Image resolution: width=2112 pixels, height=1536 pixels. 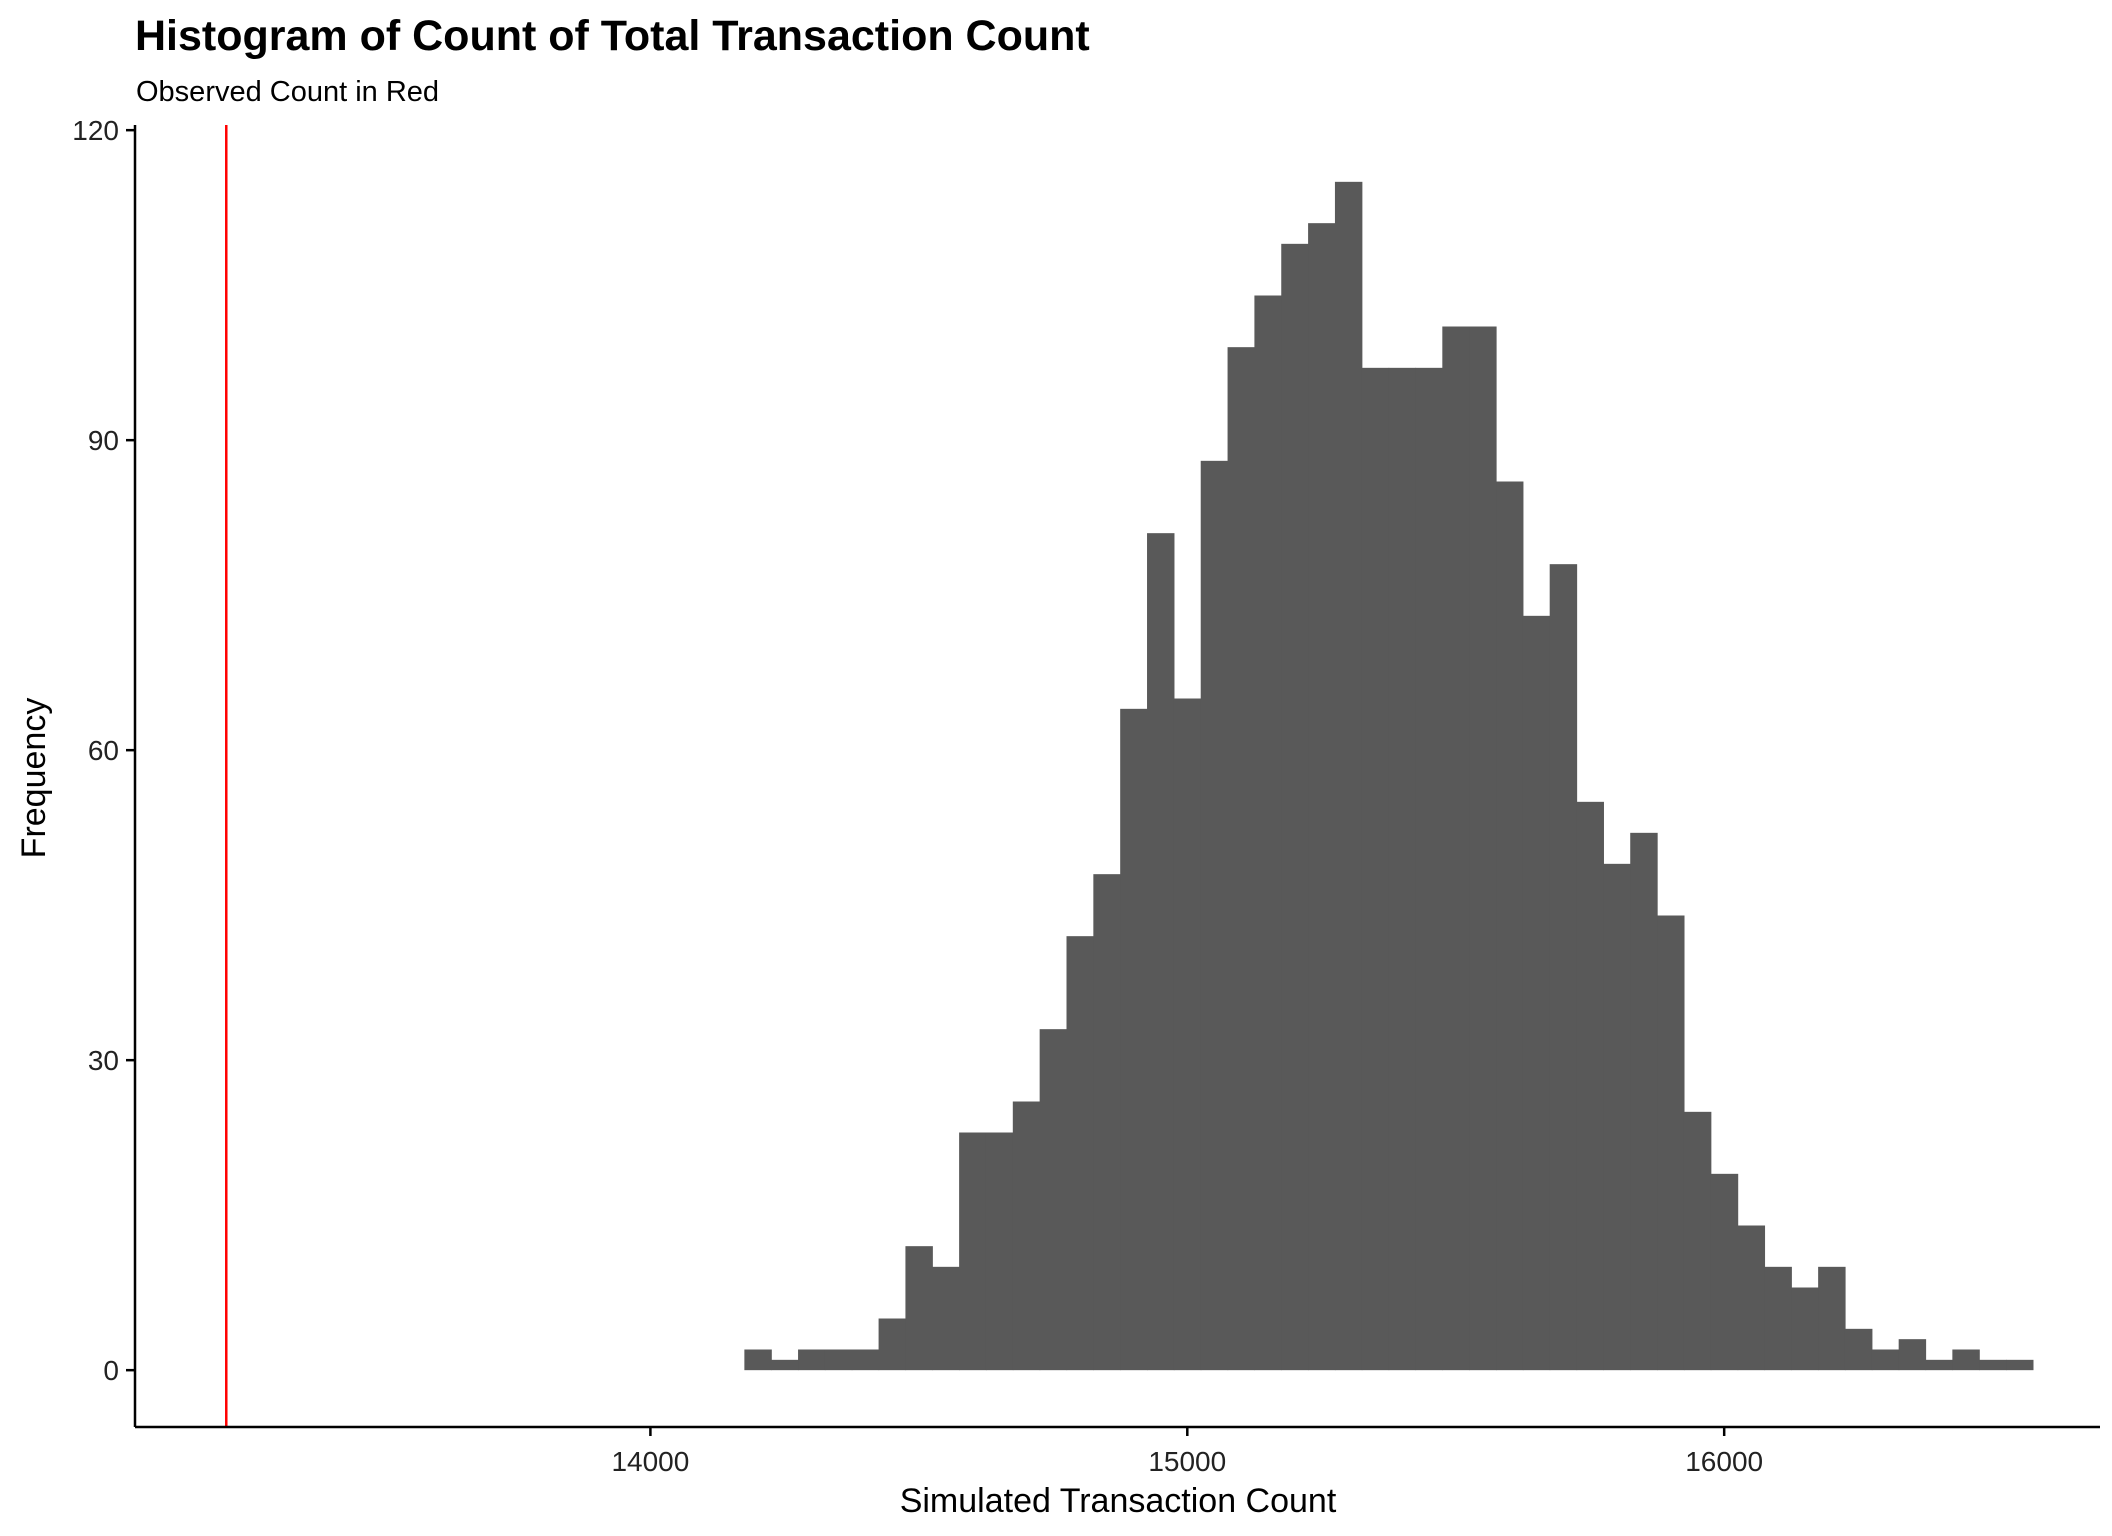 I want to click on x-tick-label: 14000, so click(x=650, y=1461).